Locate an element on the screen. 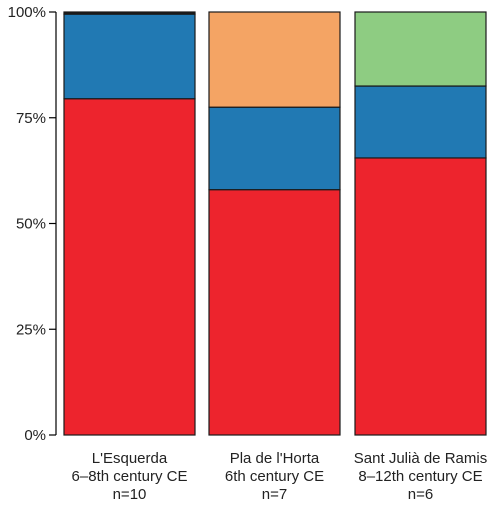 The width and height of the screenshot is (502, 523). x-category-label: 8–12th century CE is located at coordinates (420, 476).